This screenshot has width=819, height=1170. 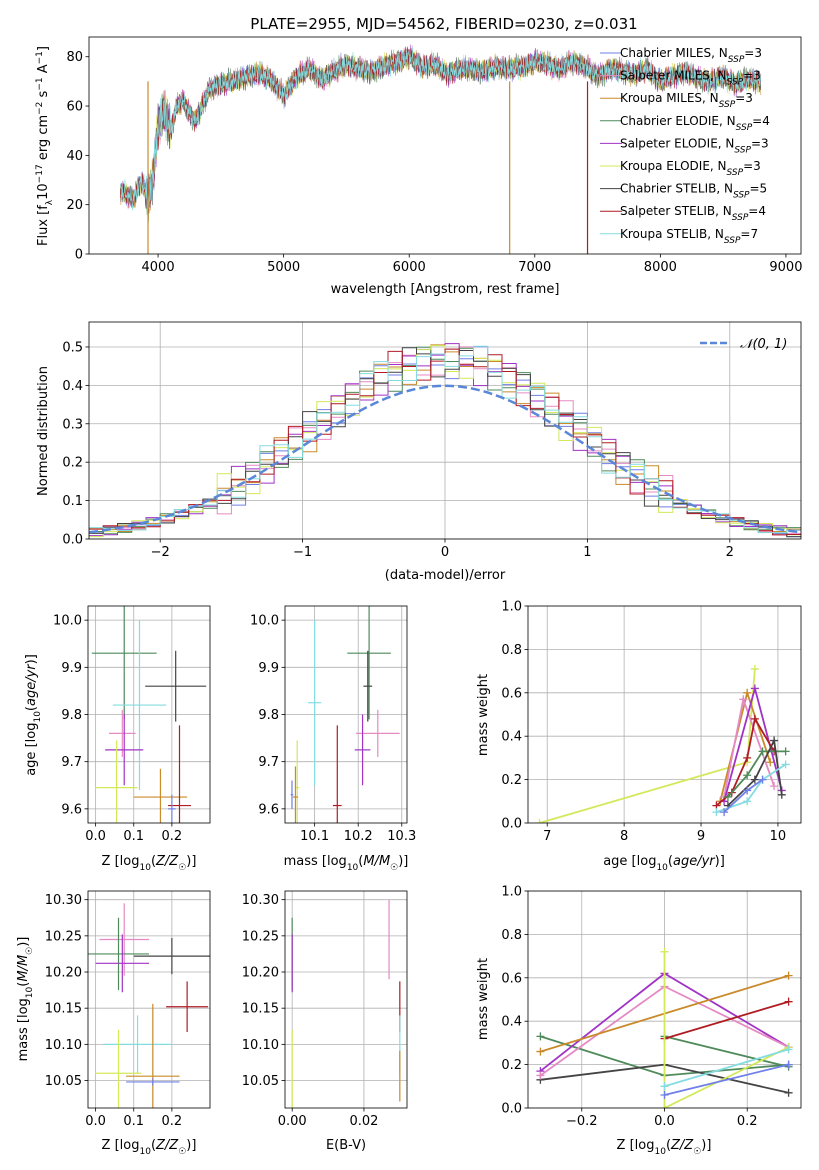 I want to click on y-tick-label: 0.6, so click(x=511, y=978).